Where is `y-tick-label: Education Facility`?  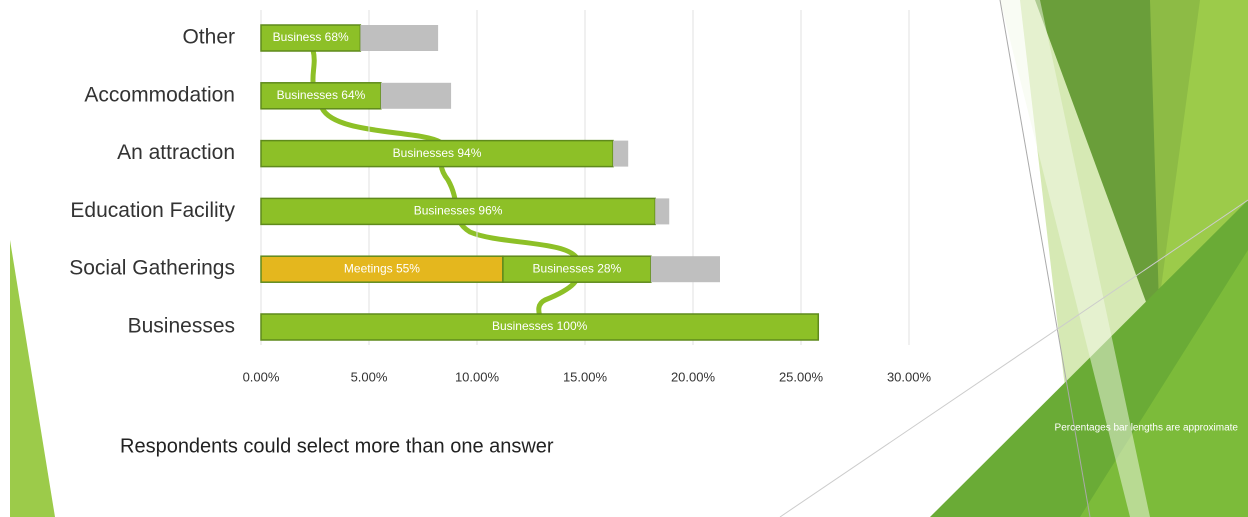
y-tick-label: Education Facility is located at coordinates (152, 210).